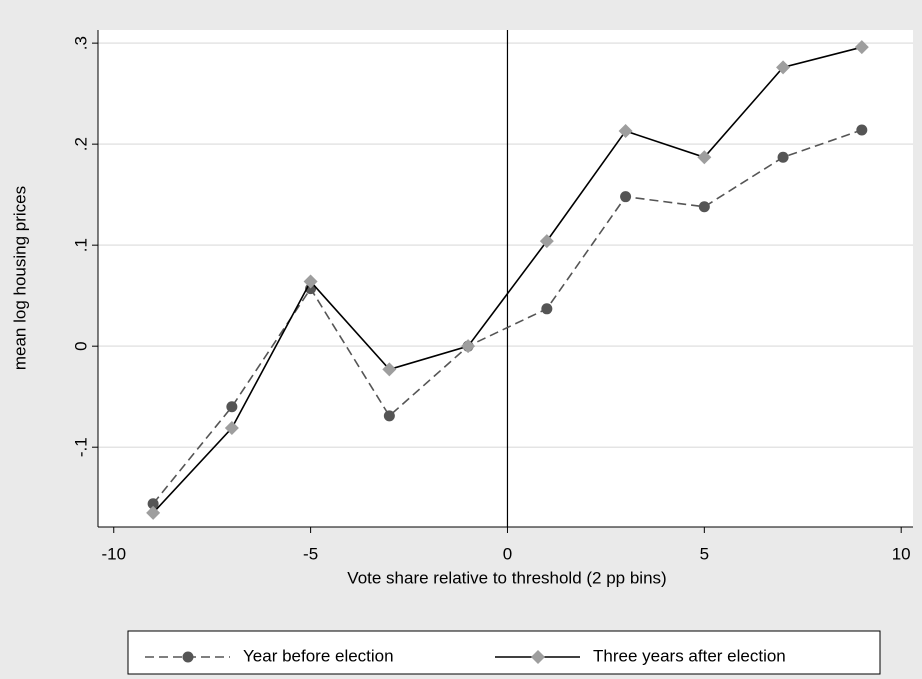 This screenshot has width=922, height=679. I want to click on y-tick-label: .2, so click(80, 144).